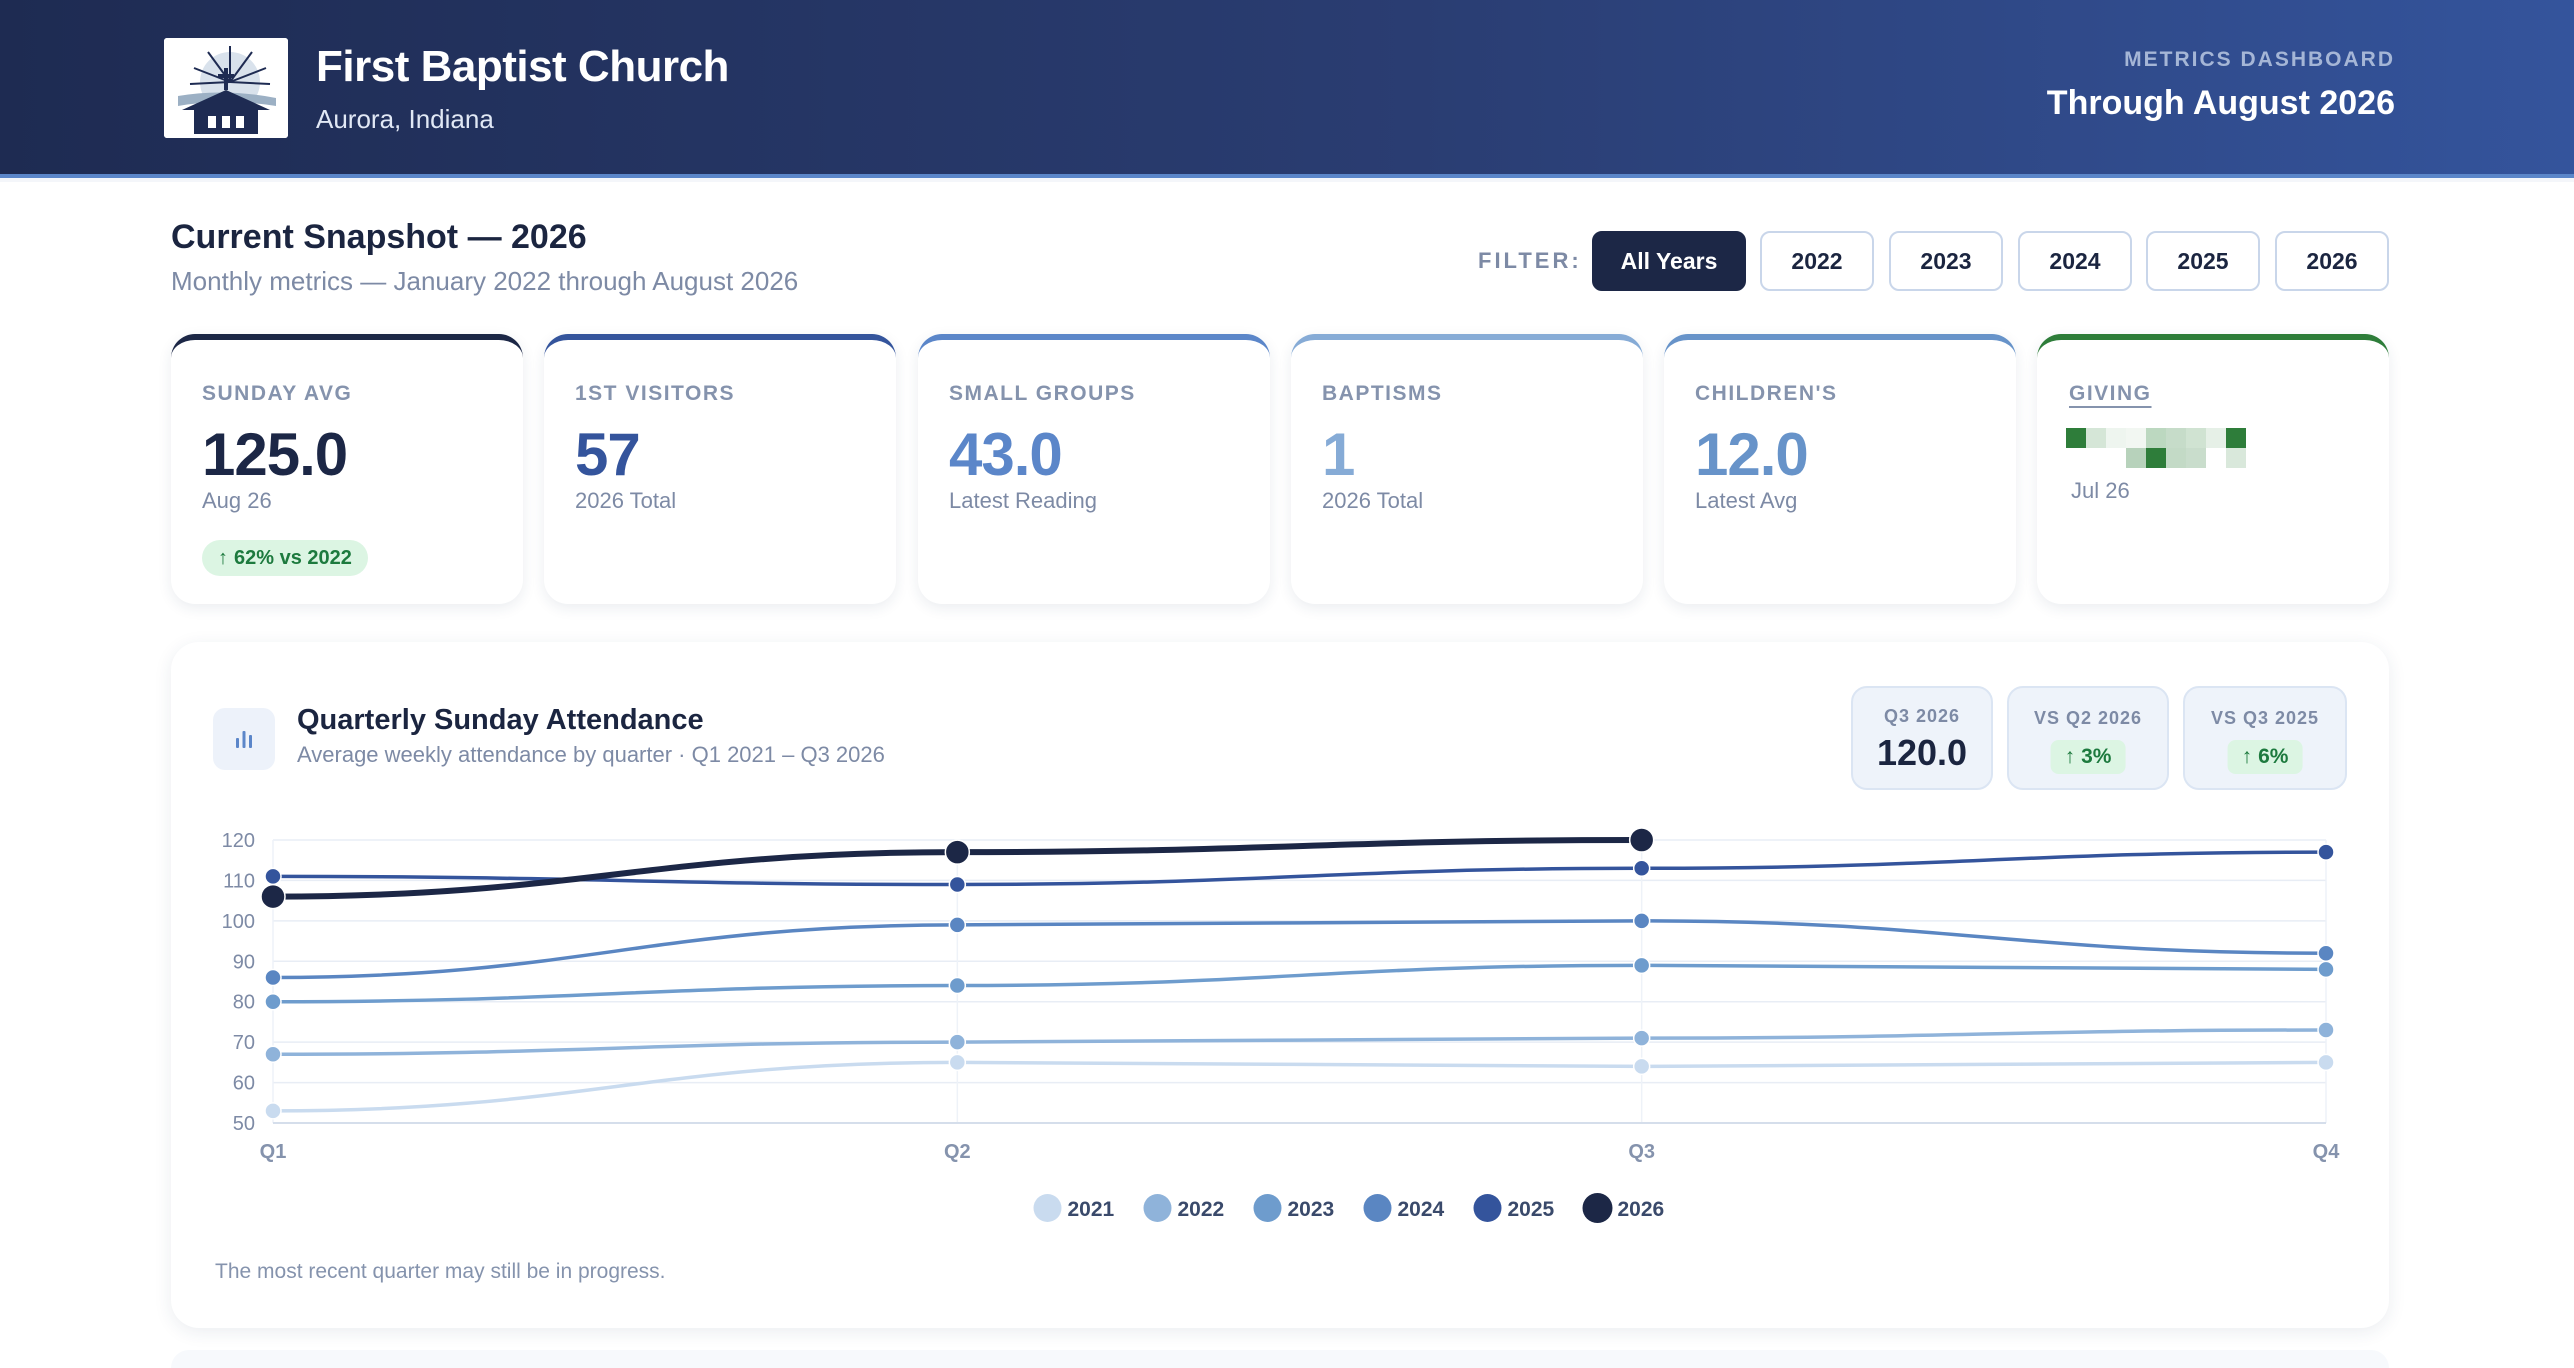 This screenshot has height=1368, width=2574. Describe the element at coordinates (1922, 752) in the screenshot. I see `stat-value: 120.0` at that location.